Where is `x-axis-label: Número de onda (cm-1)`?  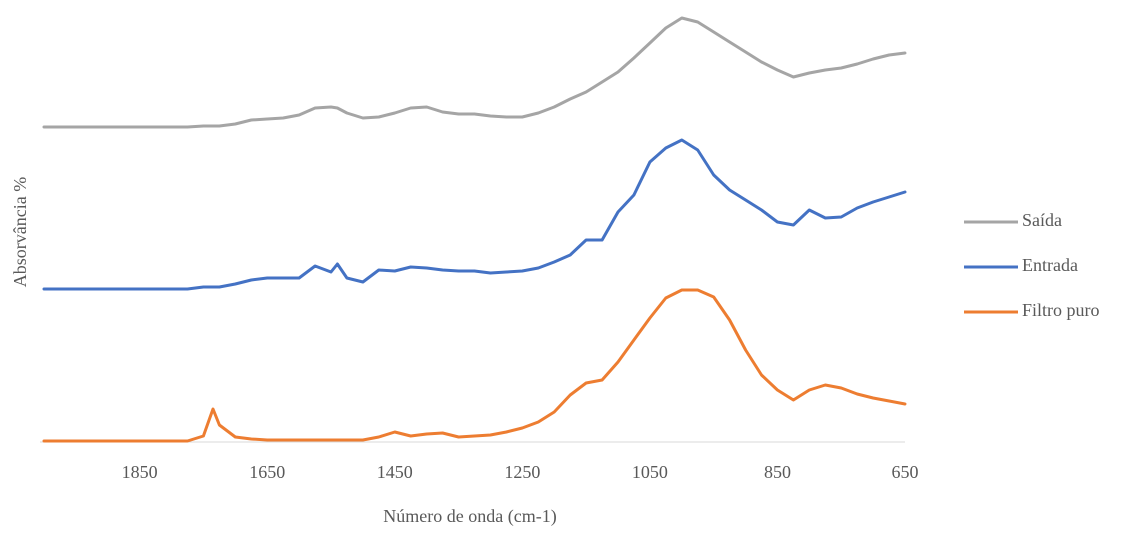
x-axis-label: Número de onda (cm-1) is located at coordinates (469, 516).